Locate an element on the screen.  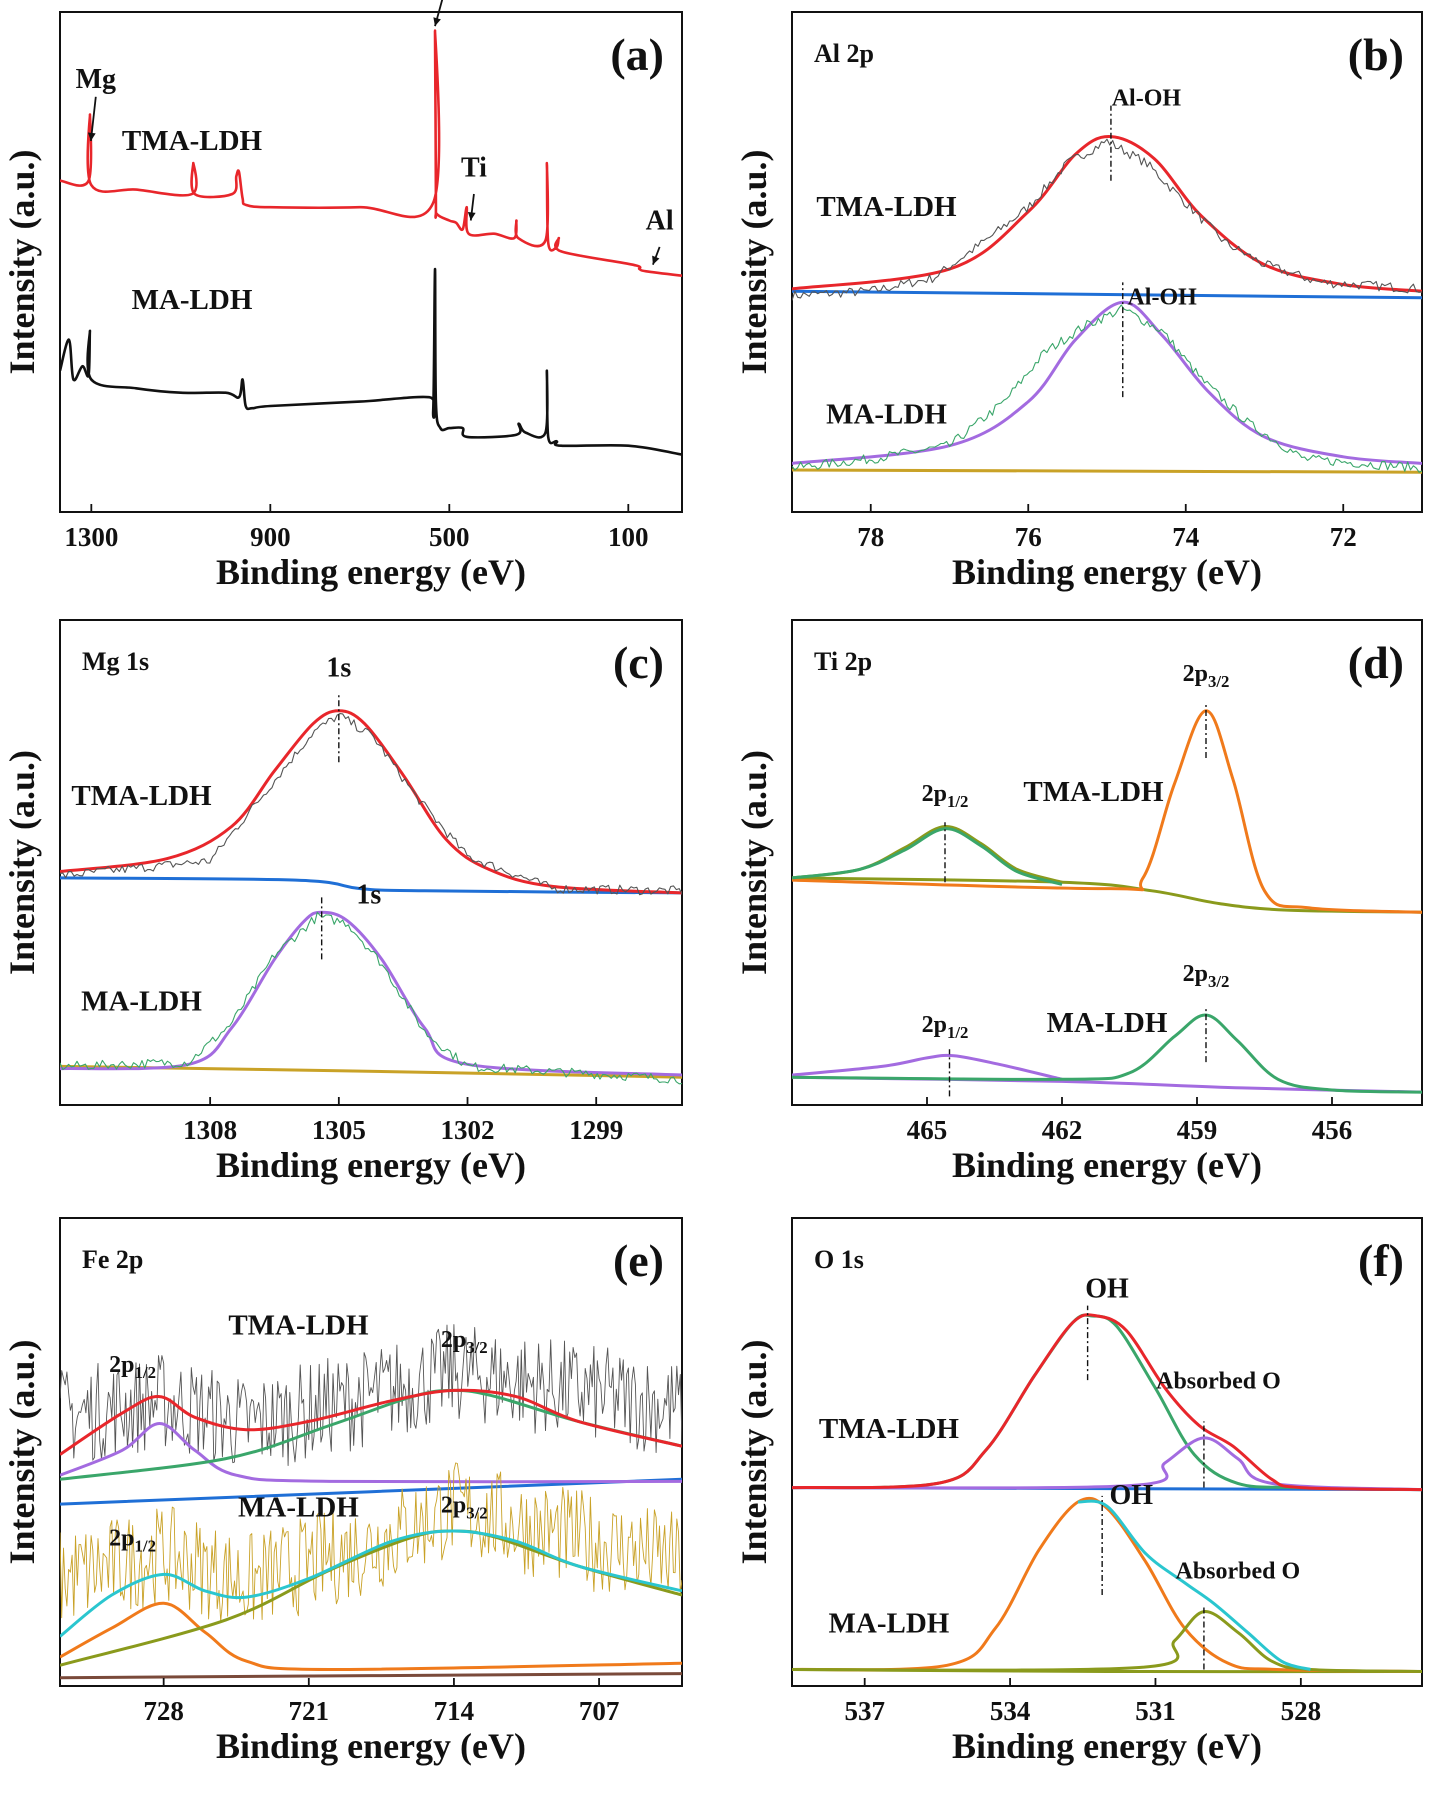
panel-label: (c) is located at coordinates (638, 662).